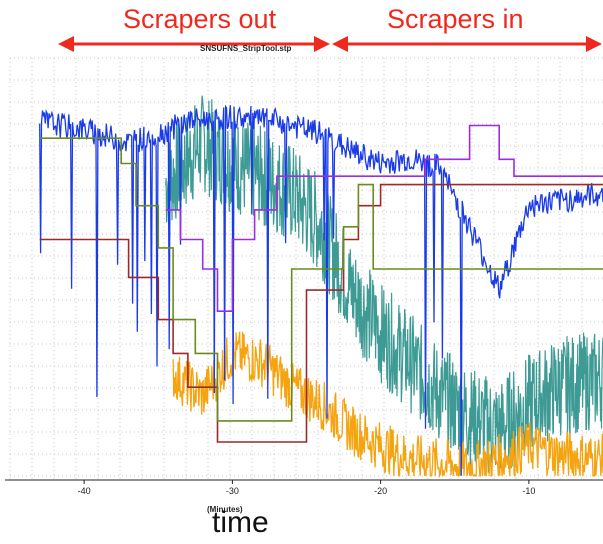 Image resolution: width=603 pixels, height=544 pixels. I want to click on x-tick-label: -20, so click(380, 491).